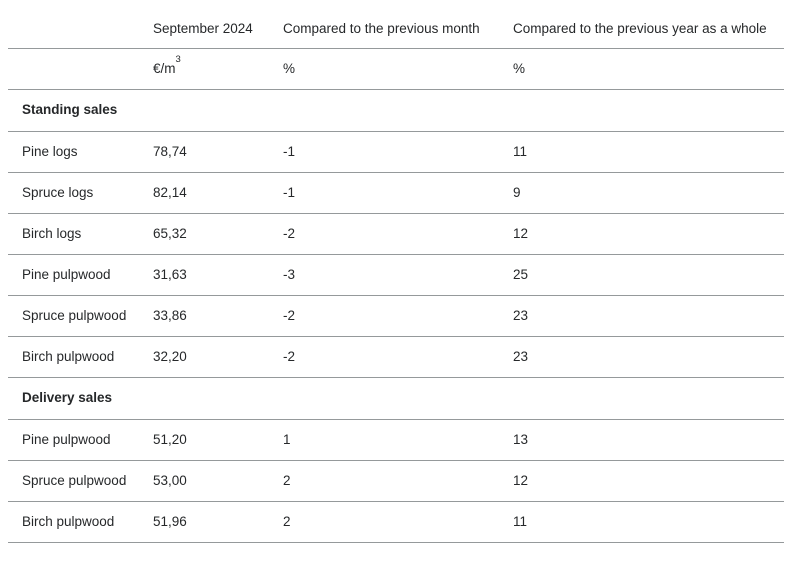 The width and height of the screenshot is (810, 564). I want to click on vs-month-cell: 1, so click(398, 440).